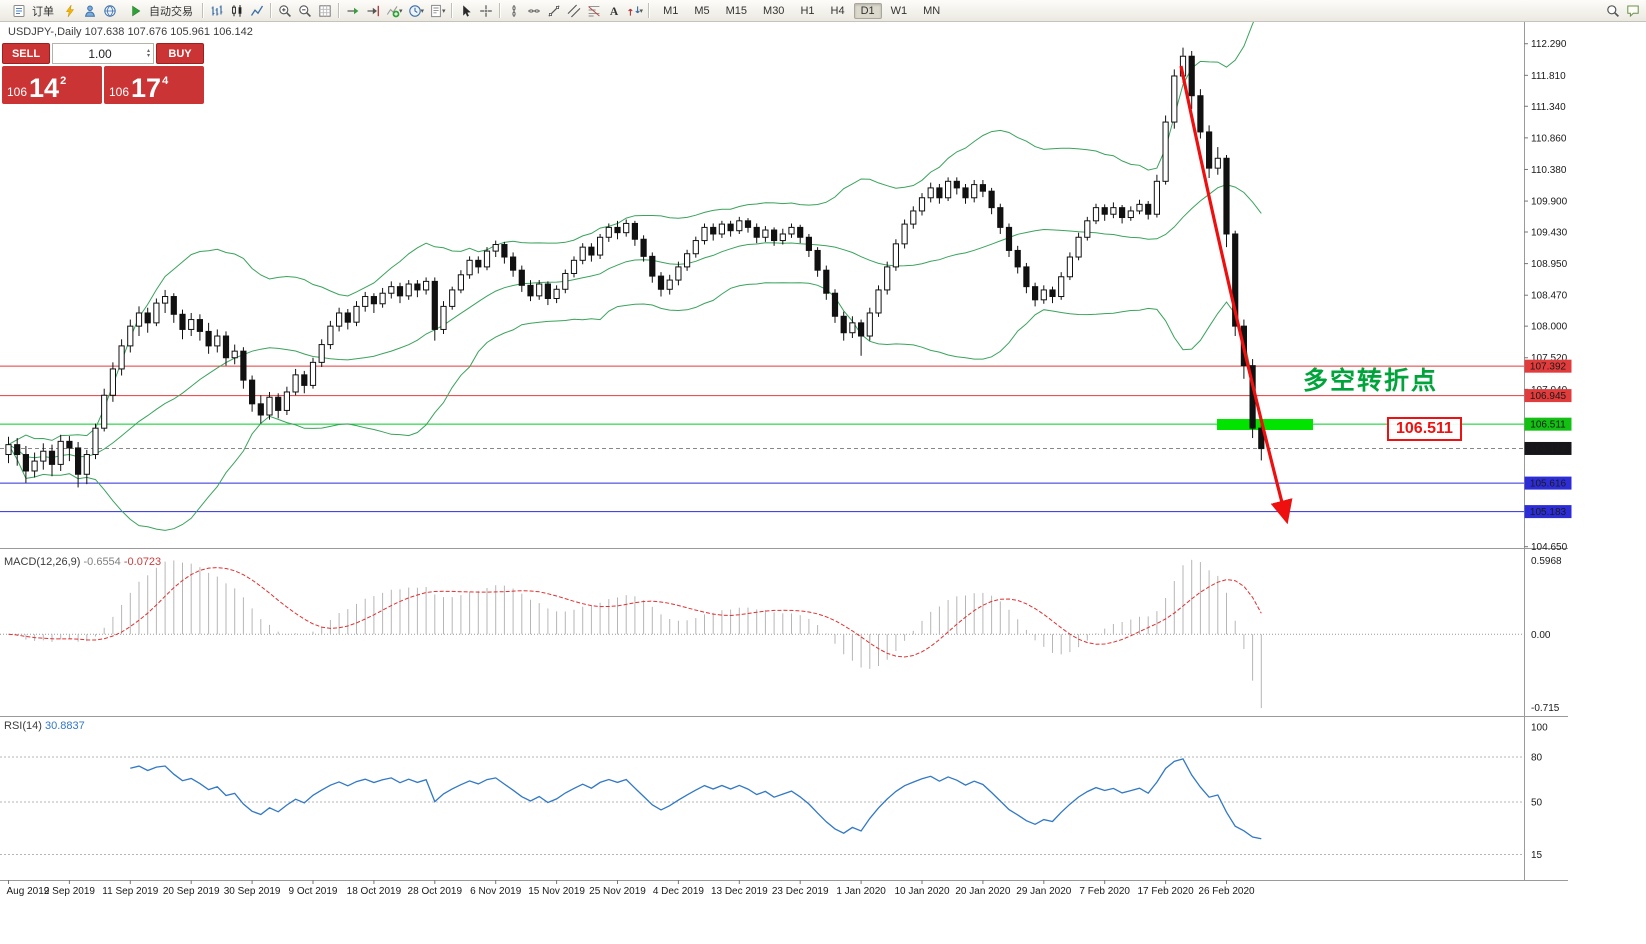 The width and height of the screenshot is (1646, 944). What do you see at coordinates (932, 10) in the screenshot?
I see `timeframe-button-mn: MN` at bounding box center [932, 10].